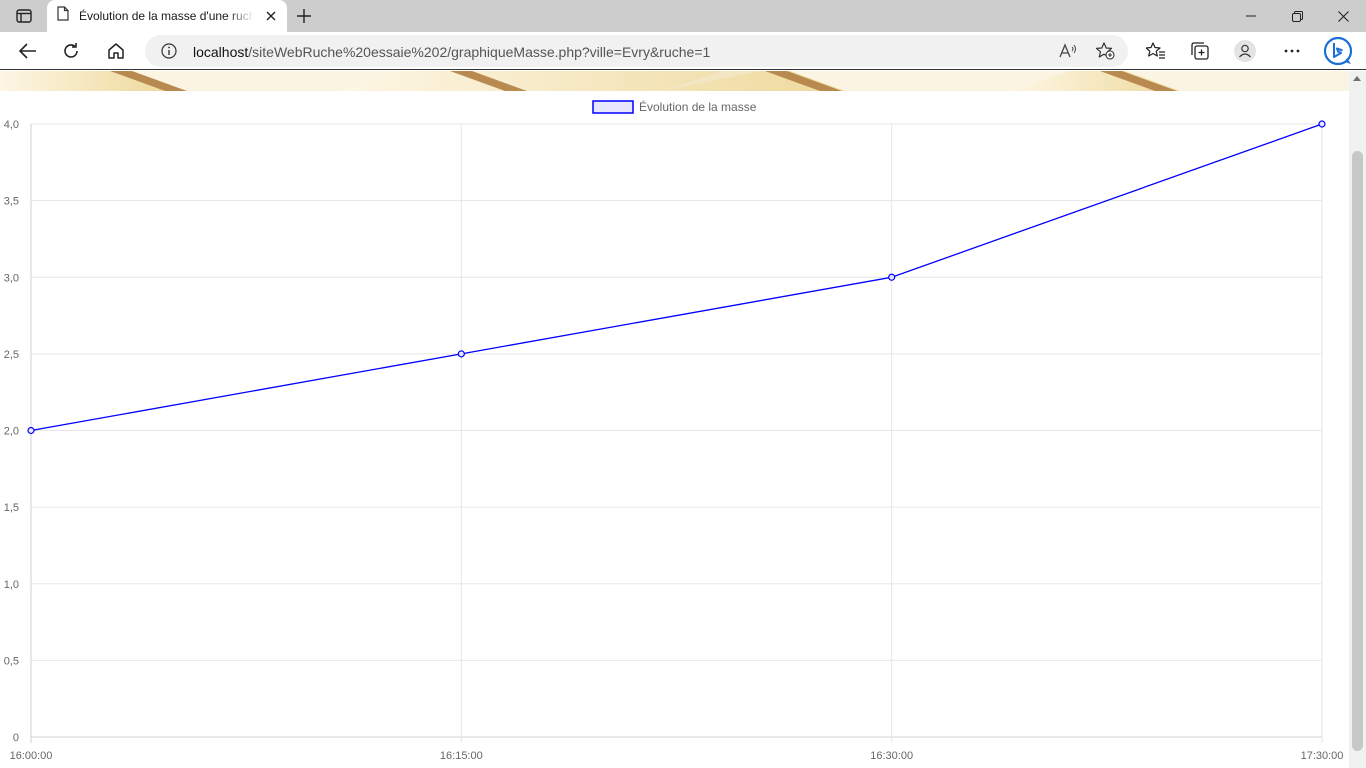 The width and height of the screenshot is (1366, 768). Describe the element at coordinates (16, 738) in the screenshot. I see `y-tick-label: 0` at that location.